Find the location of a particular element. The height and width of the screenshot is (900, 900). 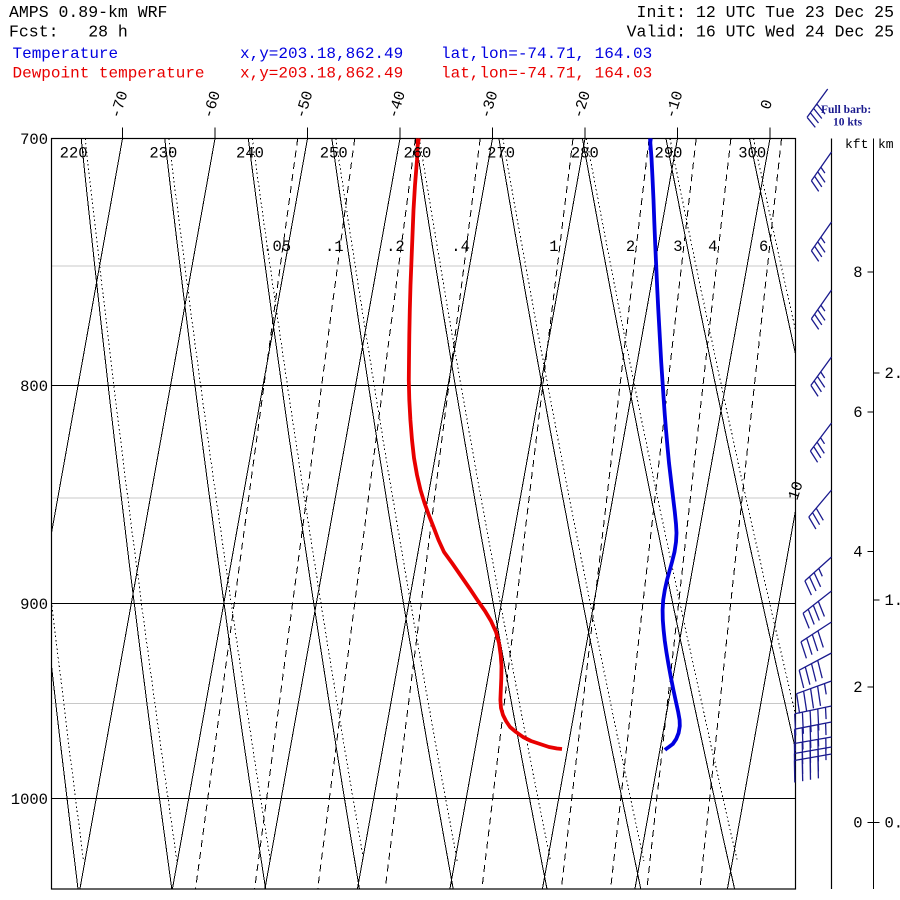

svg-text: 1. is located at coordinates (892, 601).